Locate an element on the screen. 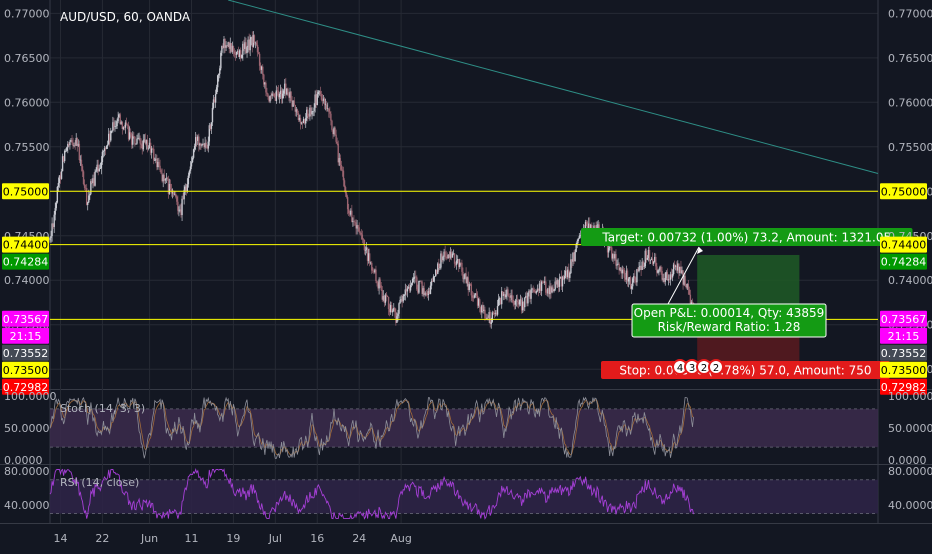 The height and width of the screenshot is (554, 932). price-tag-text-right: 0.73500 is located at coordinates (904, 370).